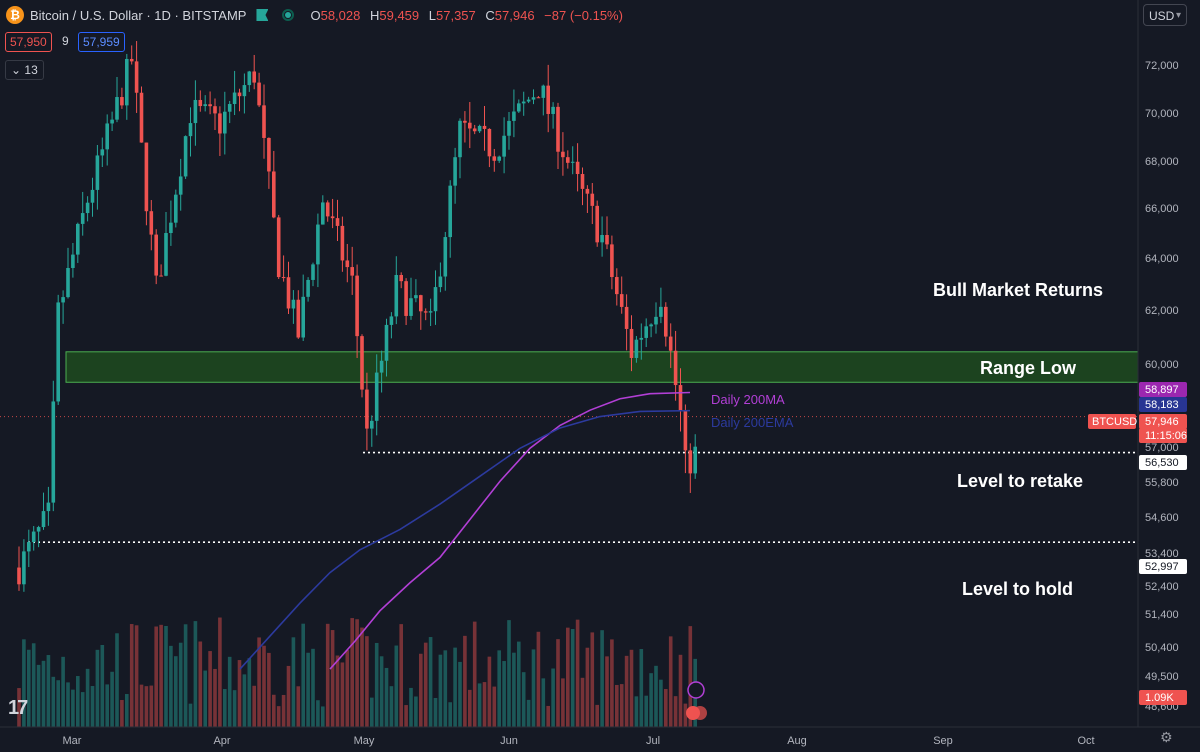  I want to click on gear-icon: ⚙, so click(1166, 737).